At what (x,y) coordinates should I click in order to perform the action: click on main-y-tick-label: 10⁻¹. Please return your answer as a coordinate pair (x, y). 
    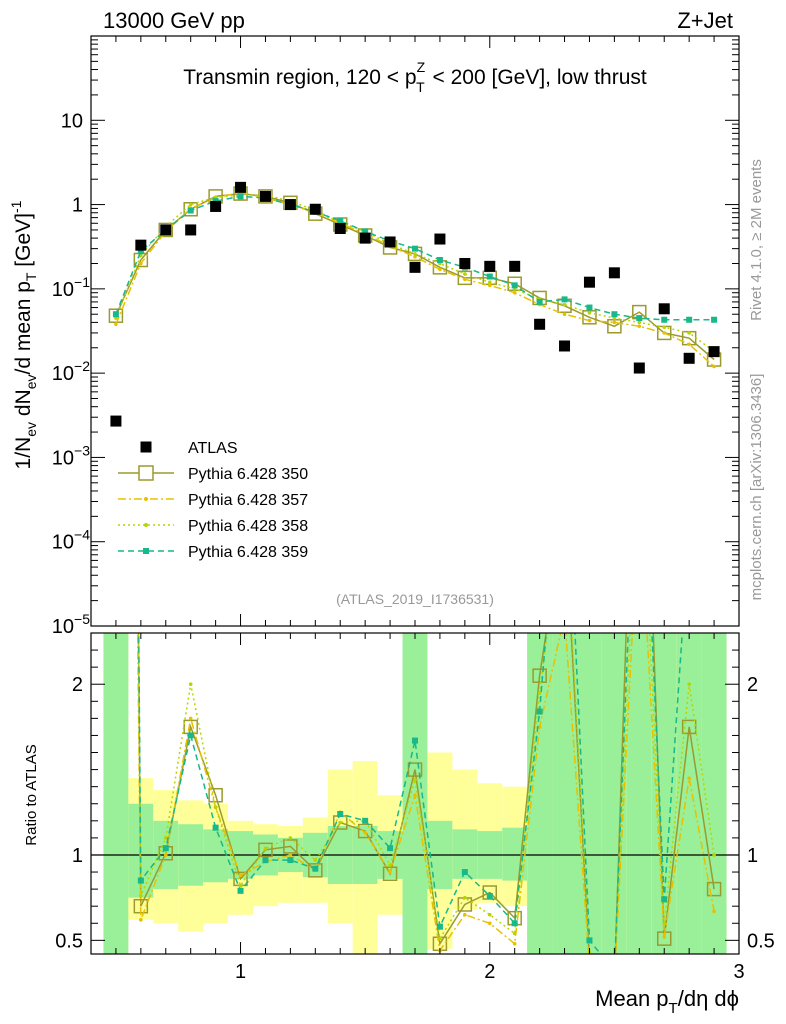
    Looking at the image, I should click on (71, 287).